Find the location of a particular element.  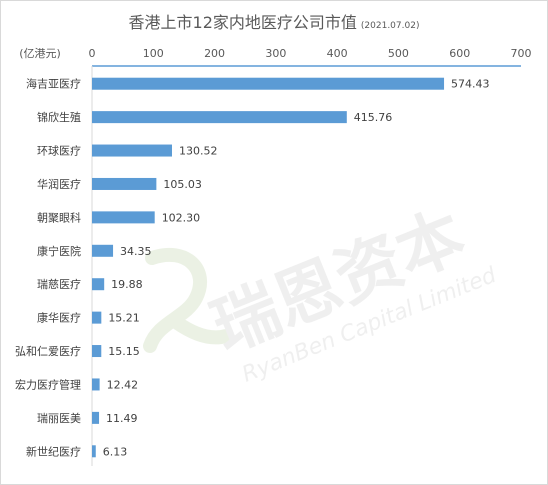

category-label: 康宁医院 is located at coordinates (59, 251).